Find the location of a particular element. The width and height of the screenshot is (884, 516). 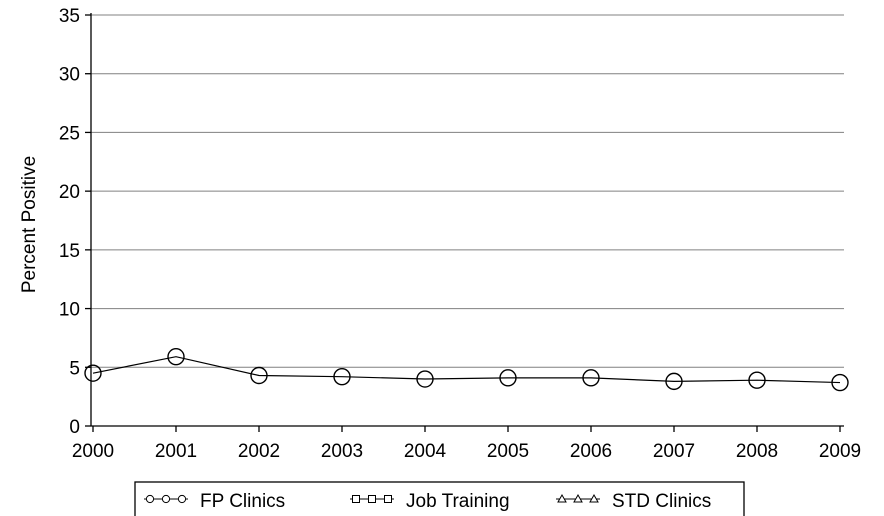

x-tick-label: 2005 is located at coordinates (508, 451).